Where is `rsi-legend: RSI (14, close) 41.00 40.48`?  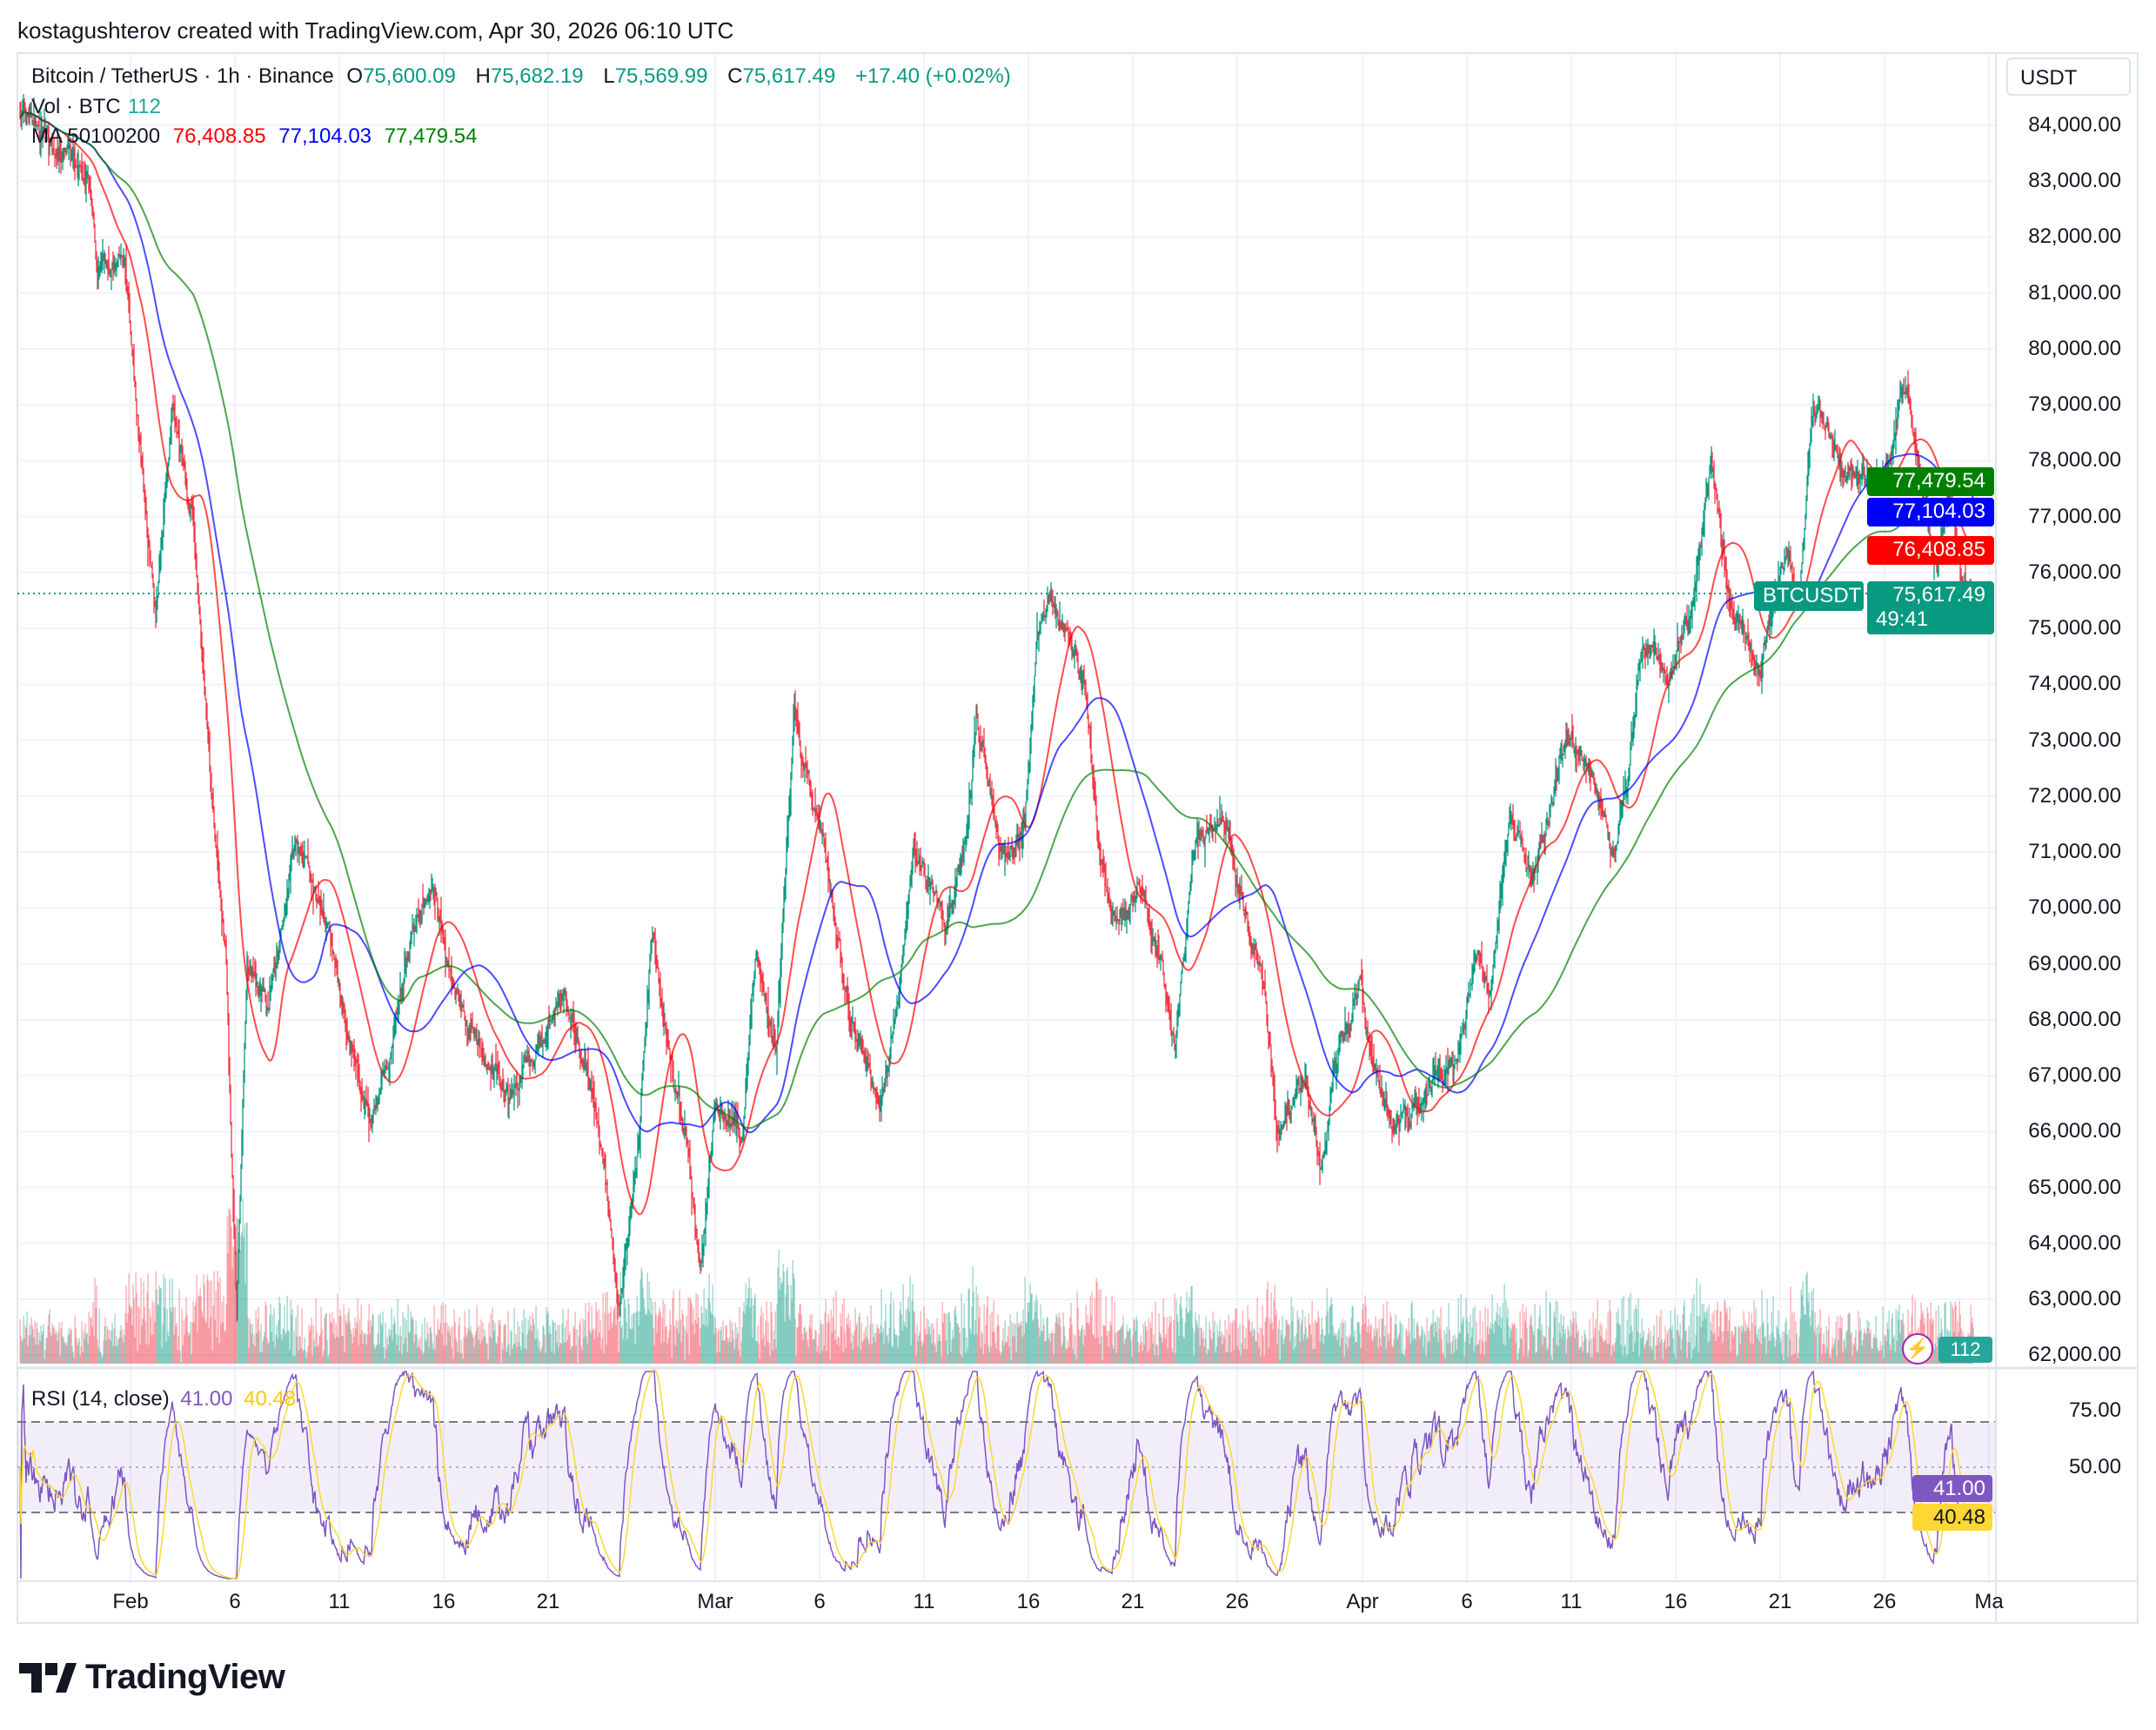
rsi-legend: RSI (14, close) 41.00 40.48 is located at coordinates (164, 1399).